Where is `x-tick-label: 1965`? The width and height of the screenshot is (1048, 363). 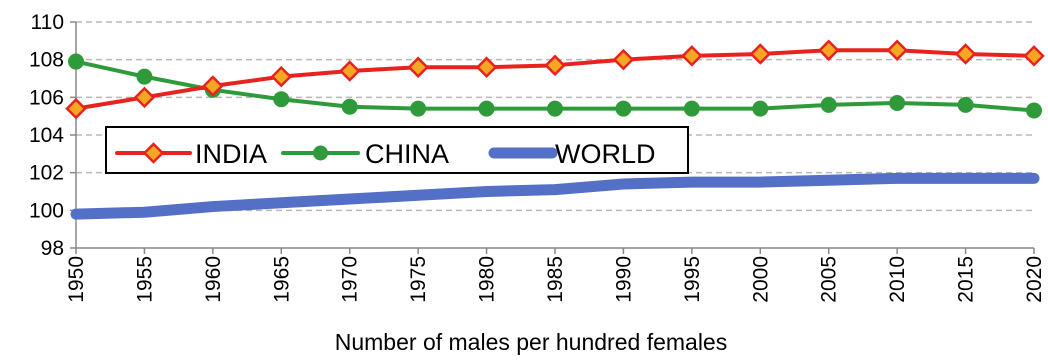 x-tick-label: 1965 is located at coordinates (281, 279).